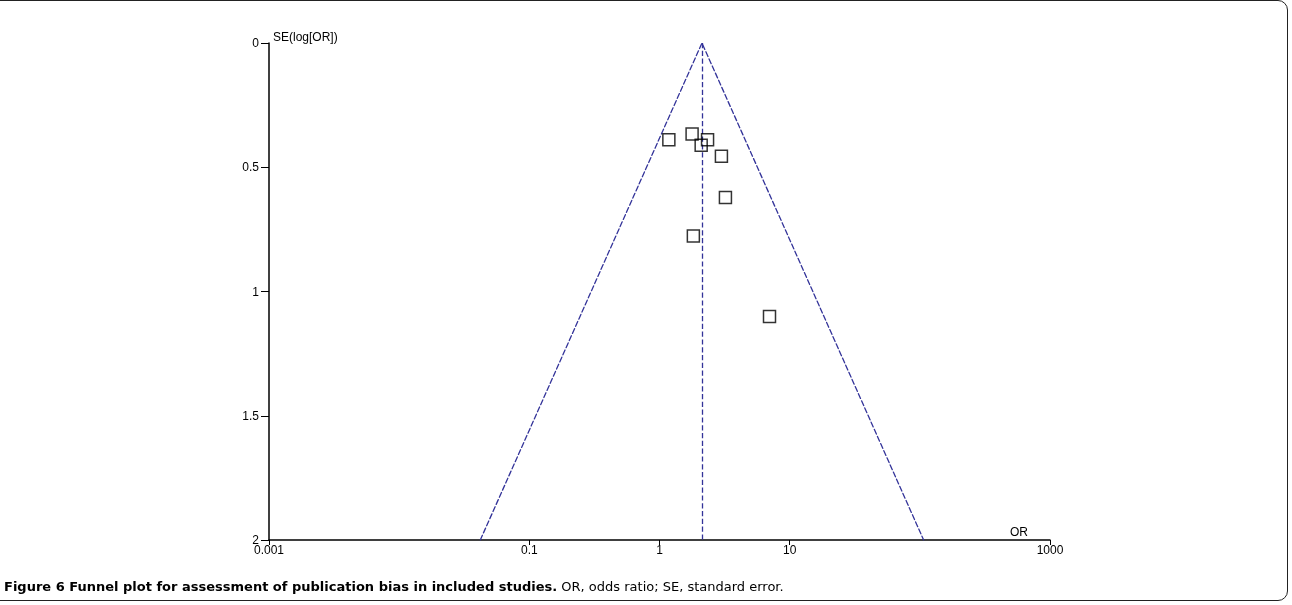 This screenshot has width=1292, height=605. What do you see at coordinates (281, 586) in the screenshot?
I see `caption: Figure 6 Funnel plot for assessment of publication bias in included studies.` at bounding box center [281, 586].